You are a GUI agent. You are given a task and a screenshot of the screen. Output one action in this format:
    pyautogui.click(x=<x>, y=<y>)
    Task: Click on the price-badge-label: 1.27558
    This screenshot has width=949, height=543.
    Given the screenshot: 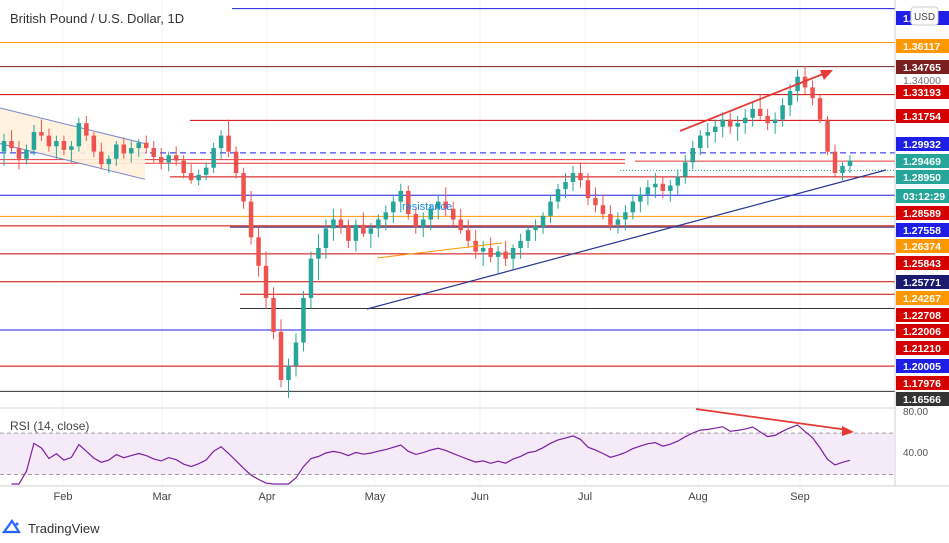 What is the action you would take?
    pyautogui.click(x=922, y=231)
    